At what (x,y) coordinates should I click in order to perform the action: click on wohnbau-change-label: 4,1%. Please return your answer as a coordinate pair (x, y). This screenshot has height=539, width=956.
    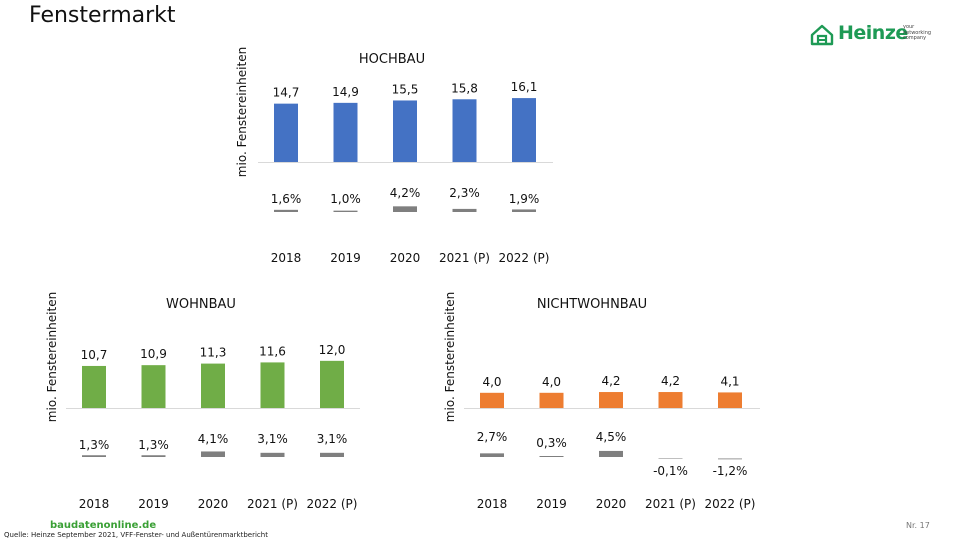
    Looking at the image, I should click on (213, 439).